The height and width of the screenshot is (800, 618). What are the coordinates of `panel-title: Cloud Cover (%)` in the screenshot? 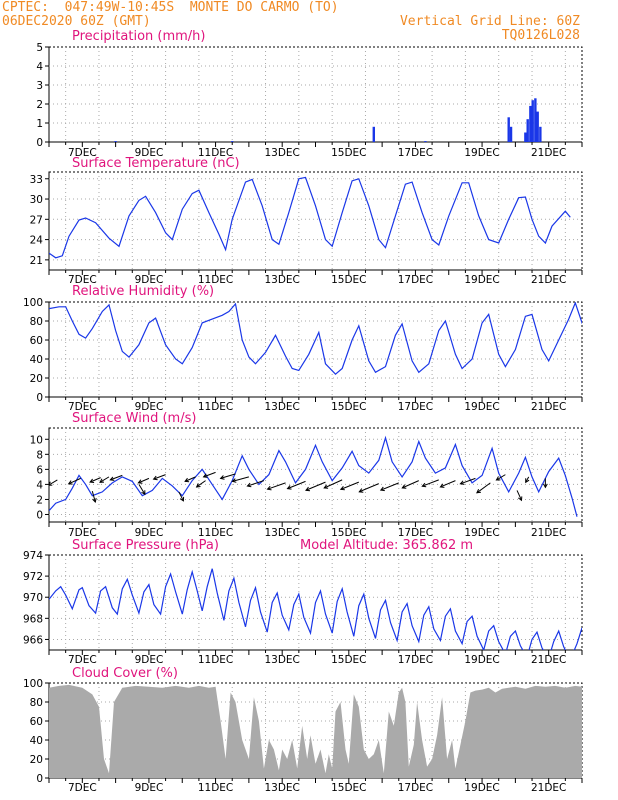 It's located at (125, 673).